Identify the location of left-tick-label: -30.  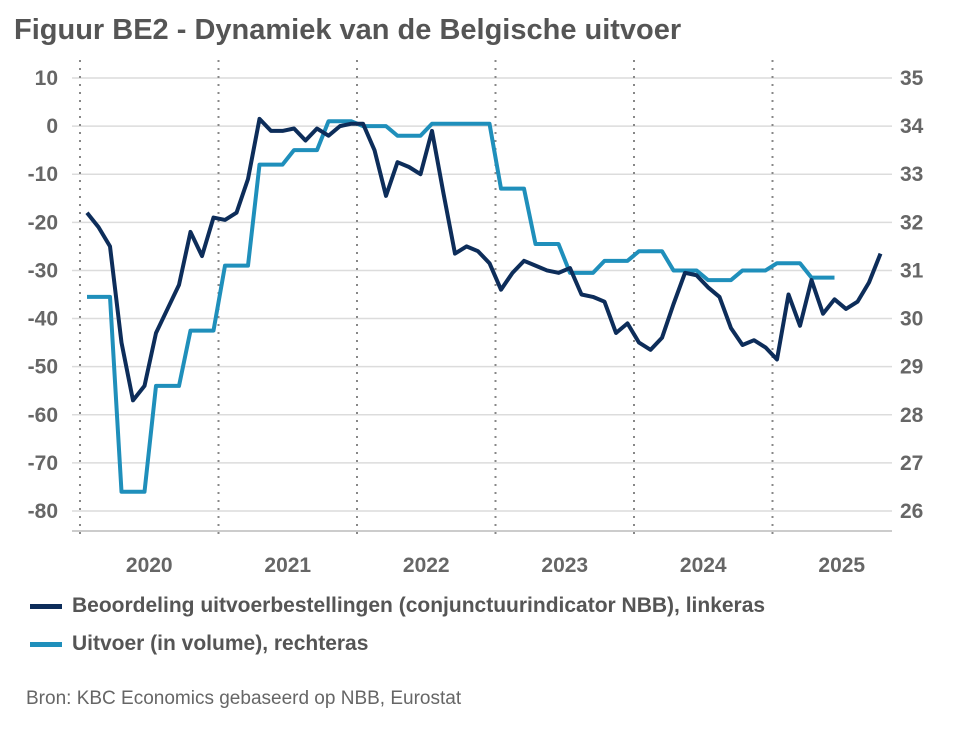
(43, 270).